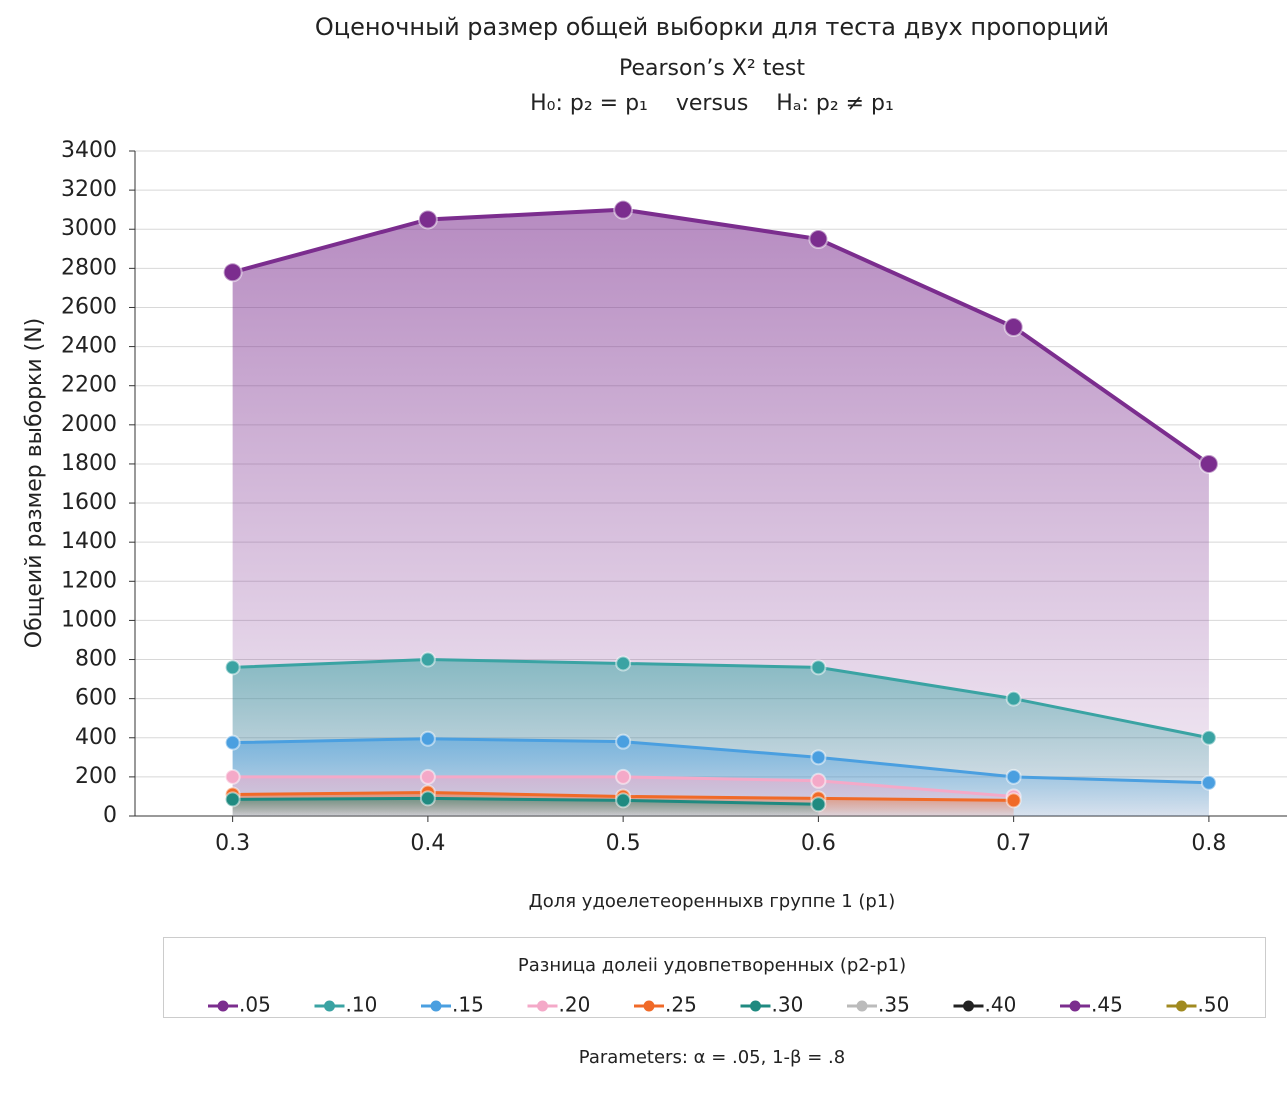 The height and width of the screenshot is (1097, 1287). What do you see at coordinates (89, 619) in the screenshot?
I see `y-tick-label: 1000` at bounding box center [89, 619].